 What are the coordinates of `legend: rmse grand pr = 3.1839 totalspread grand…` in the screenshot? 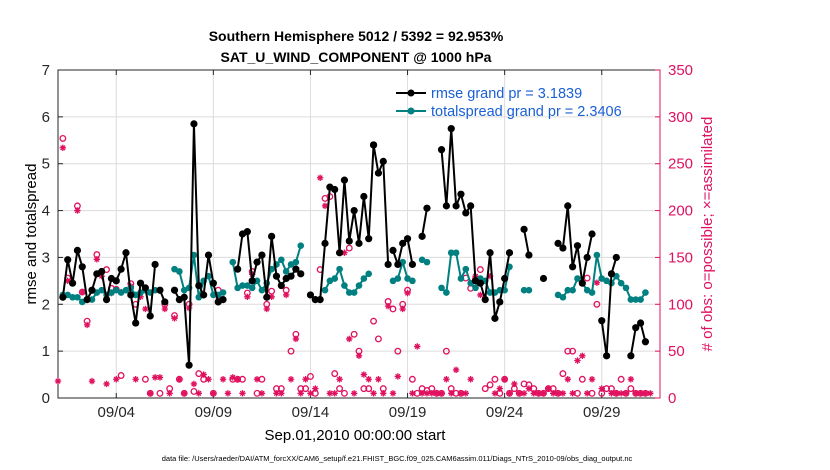 It's located at (509, 103).